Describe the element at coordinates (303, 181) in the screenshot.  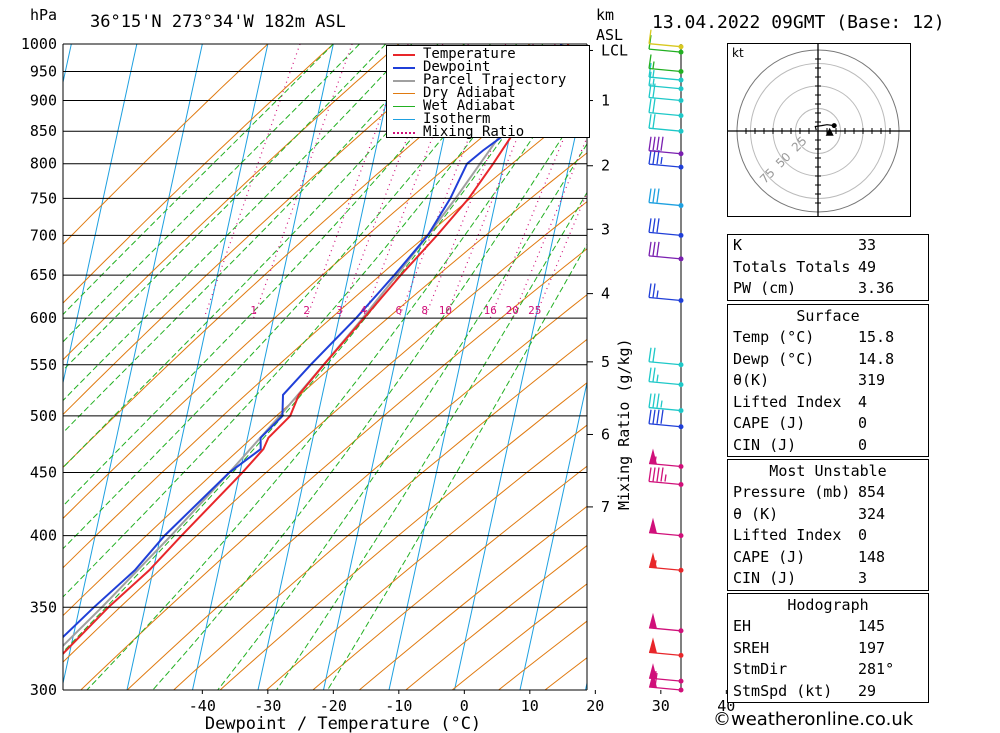
I see `mixing-ratio-line` at that location.